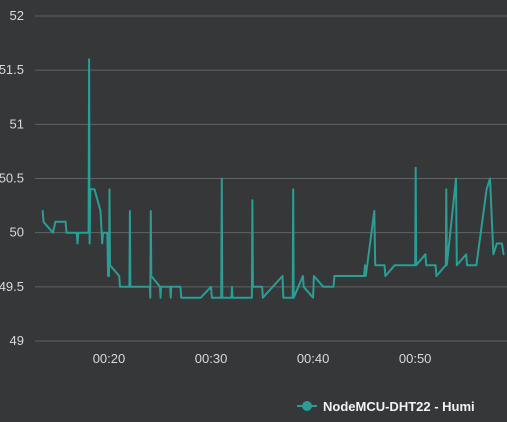 The image size is (507, 422). I want to click on y-tick-label: 51.5, so click(12, 69).